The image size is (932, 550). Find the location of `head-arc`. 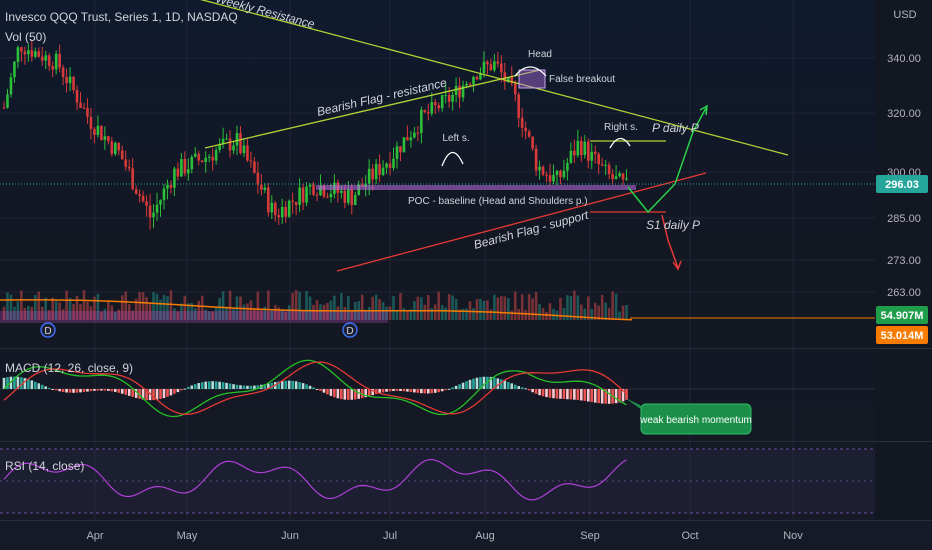

head-arc is located at coordinates (530, 71).